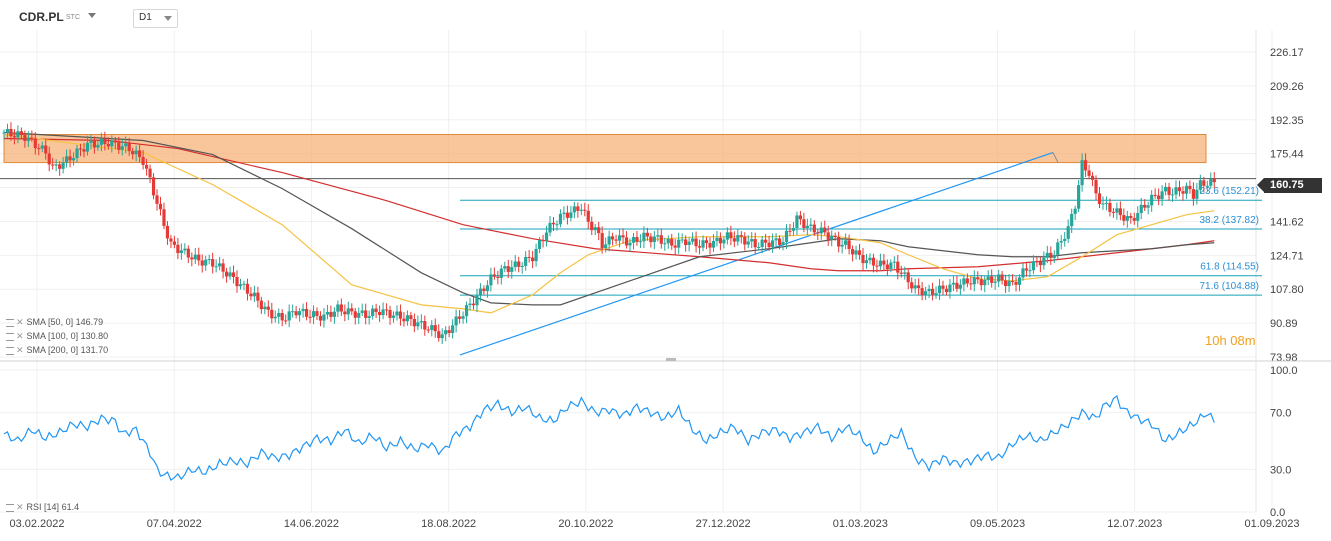 This screenshot has height=541, width=1331. What do you see at coordinates (1287, 87) in the screenshot?
I see `y-tick-label: 209.26` at bounding box center [1287, 87].